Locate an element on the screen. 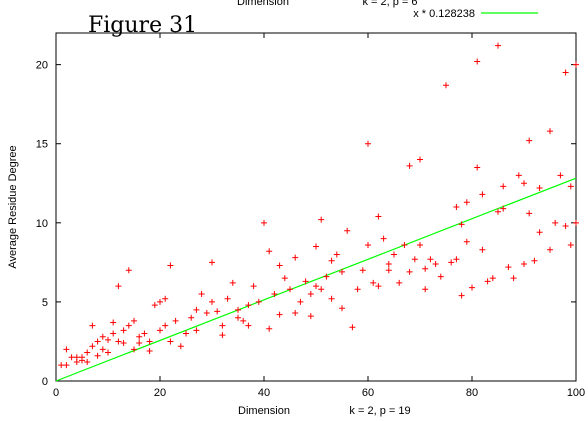  legend-label: x * 0.128238 is located at coordinates (444, 14).